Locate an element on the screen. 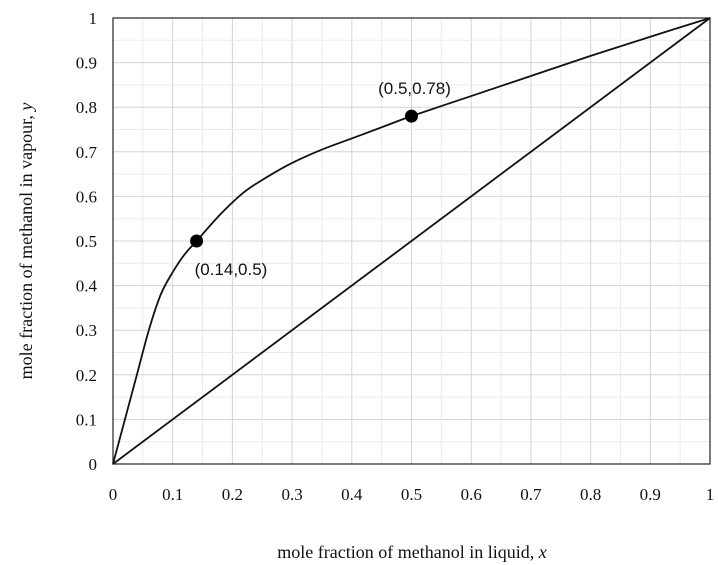 The width and height of the screenshot is (718, 565). x-tick-label: 1 is located at coordinates (710, 494).